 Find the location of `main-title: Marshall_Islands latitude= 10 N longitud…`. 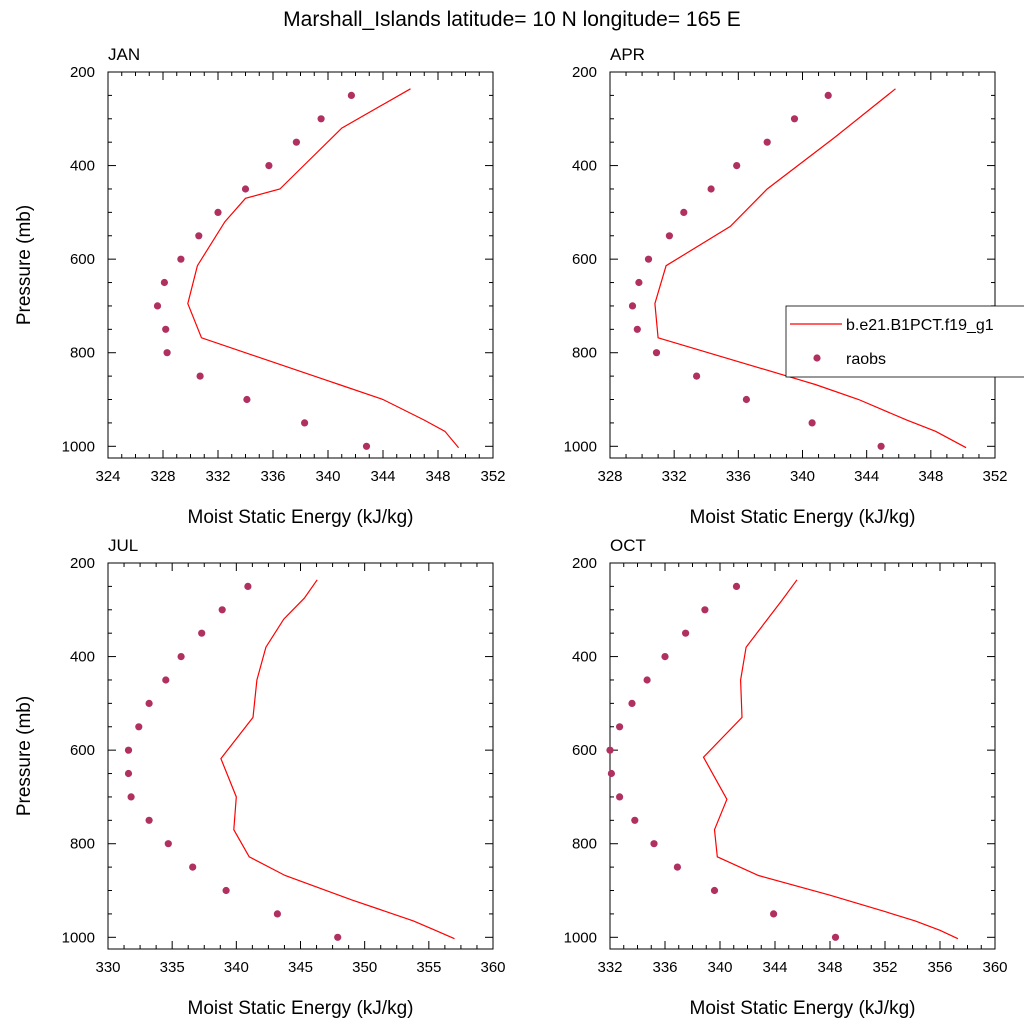

main-title: Marshall_Islands latitude= 10 N longitud… is located at coordinates (512, 19).